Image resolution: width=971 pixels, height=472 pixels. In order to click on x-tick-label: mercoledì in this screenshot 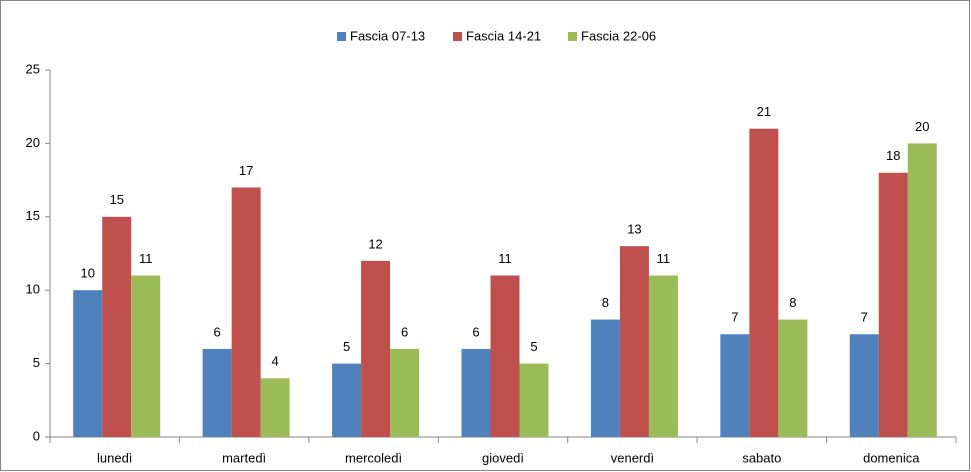, I will do `click(373, 457)`.